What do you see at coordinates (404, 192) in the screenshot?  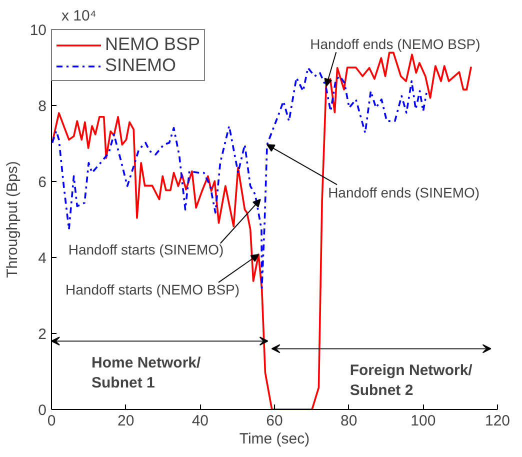 I see `annotation: Handoff ends (SINEMO)` at bounding box center [404, 192].